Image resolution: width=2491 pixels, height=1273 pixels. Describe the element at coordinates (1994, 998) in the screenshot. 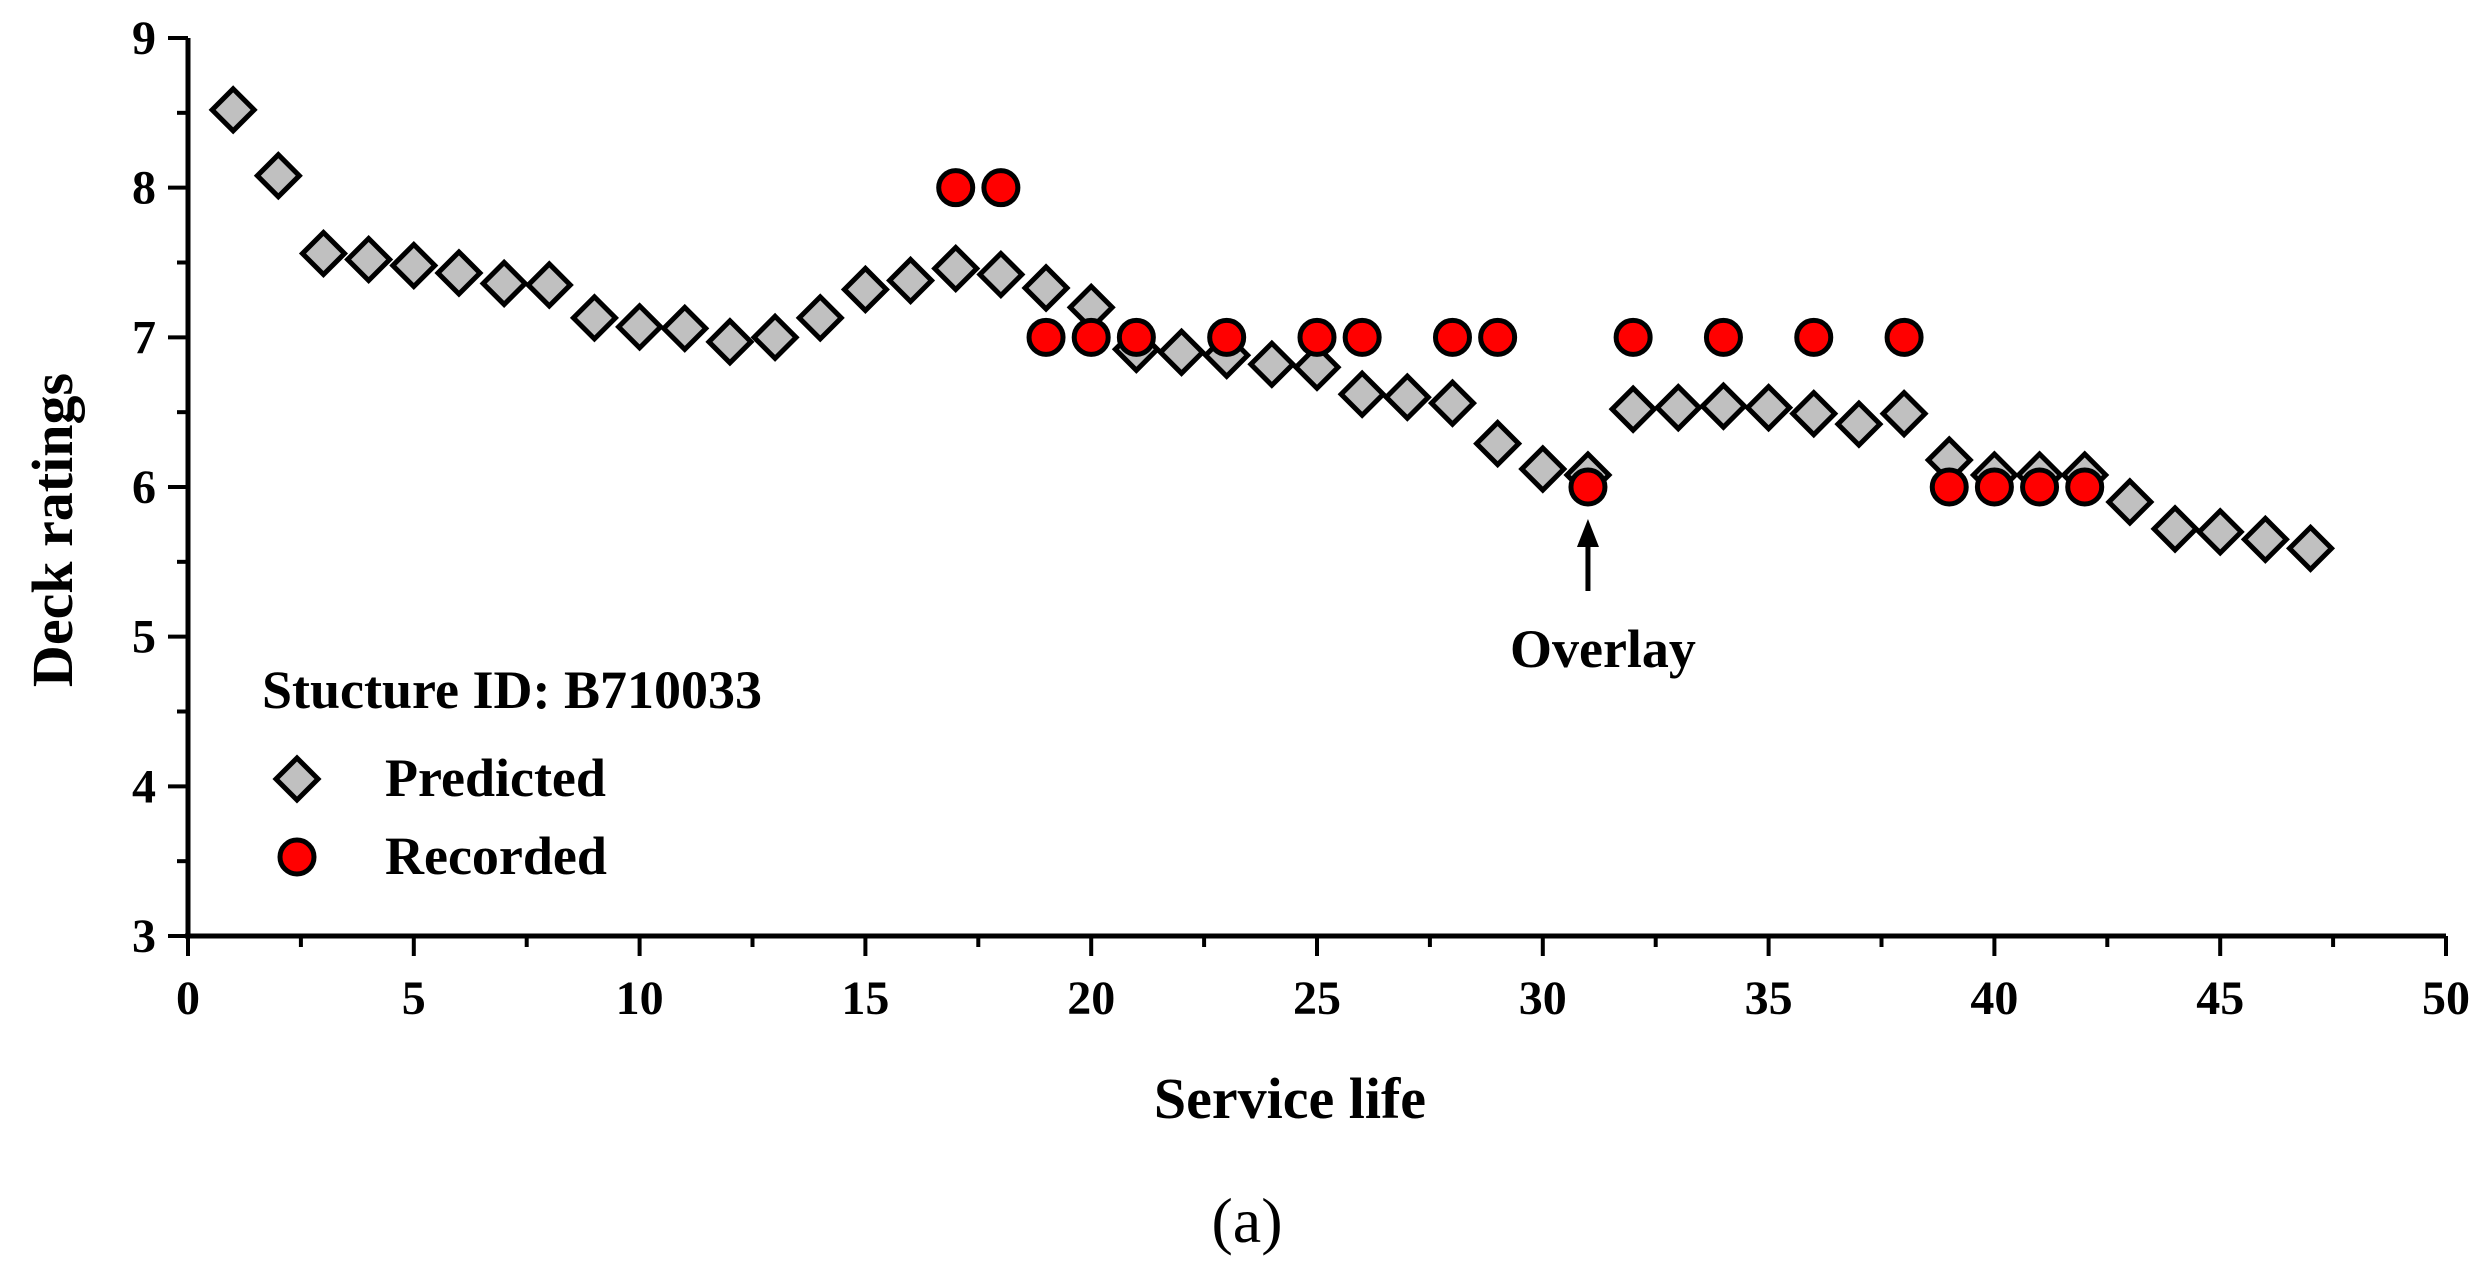

I see `x-tick-label: 40` at that location.